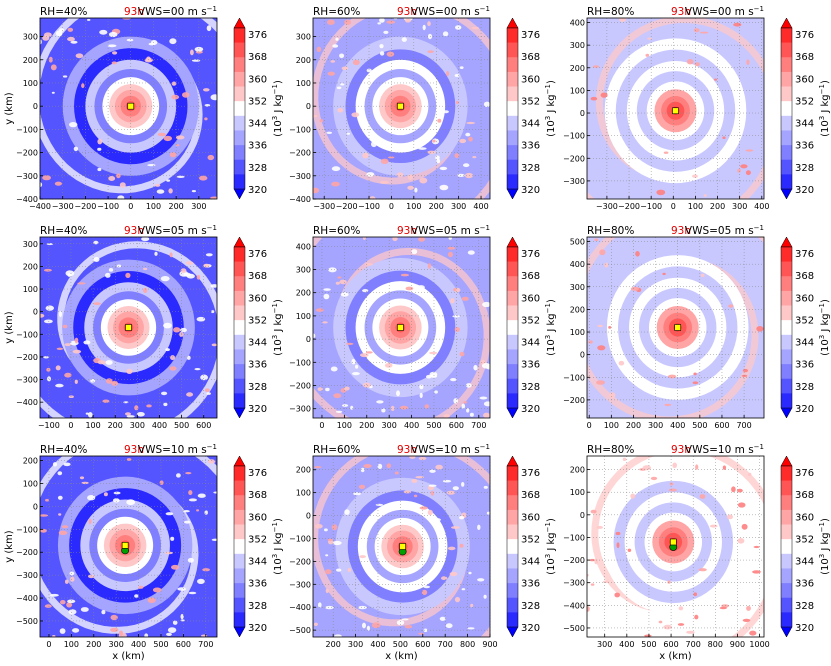 The image size is (831, 666). What do you see at coordinates (530, 146) in the screenshot?
I see `colorbar-tick-label: 336` at bounding box center [530, 146].